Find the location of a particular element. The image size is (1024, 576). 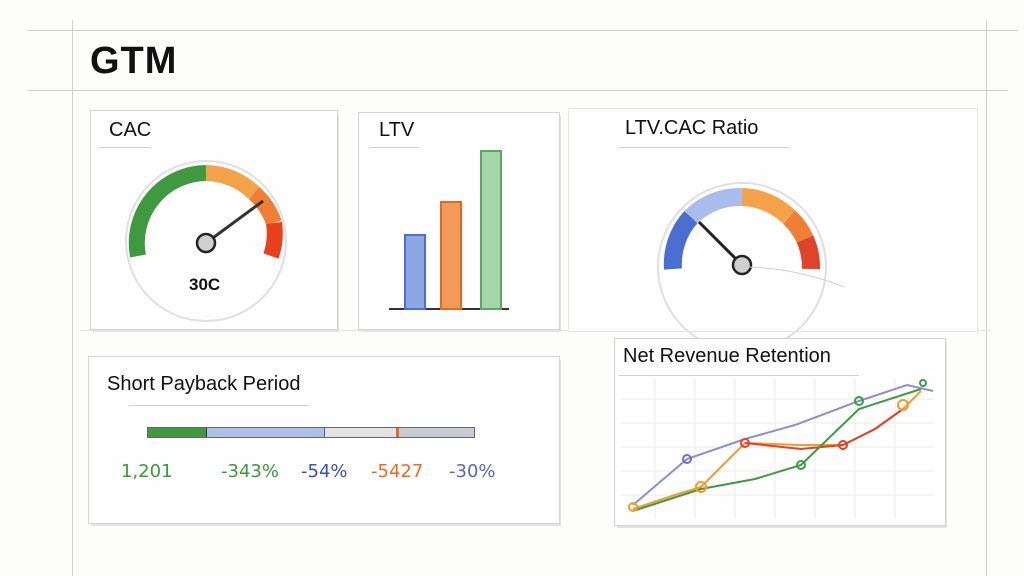

payback-stat-4: -5427 is located at coordinates (397, 471).